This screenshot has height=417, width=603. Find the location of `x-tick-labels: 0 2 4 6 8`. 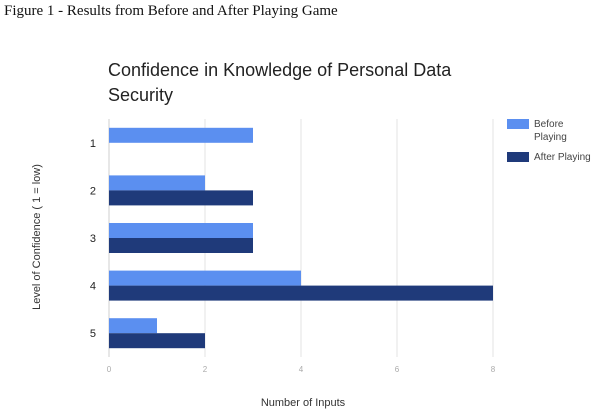

x-tick-labels: 0 2 4 6 8 is located at coordinates (301, 369).